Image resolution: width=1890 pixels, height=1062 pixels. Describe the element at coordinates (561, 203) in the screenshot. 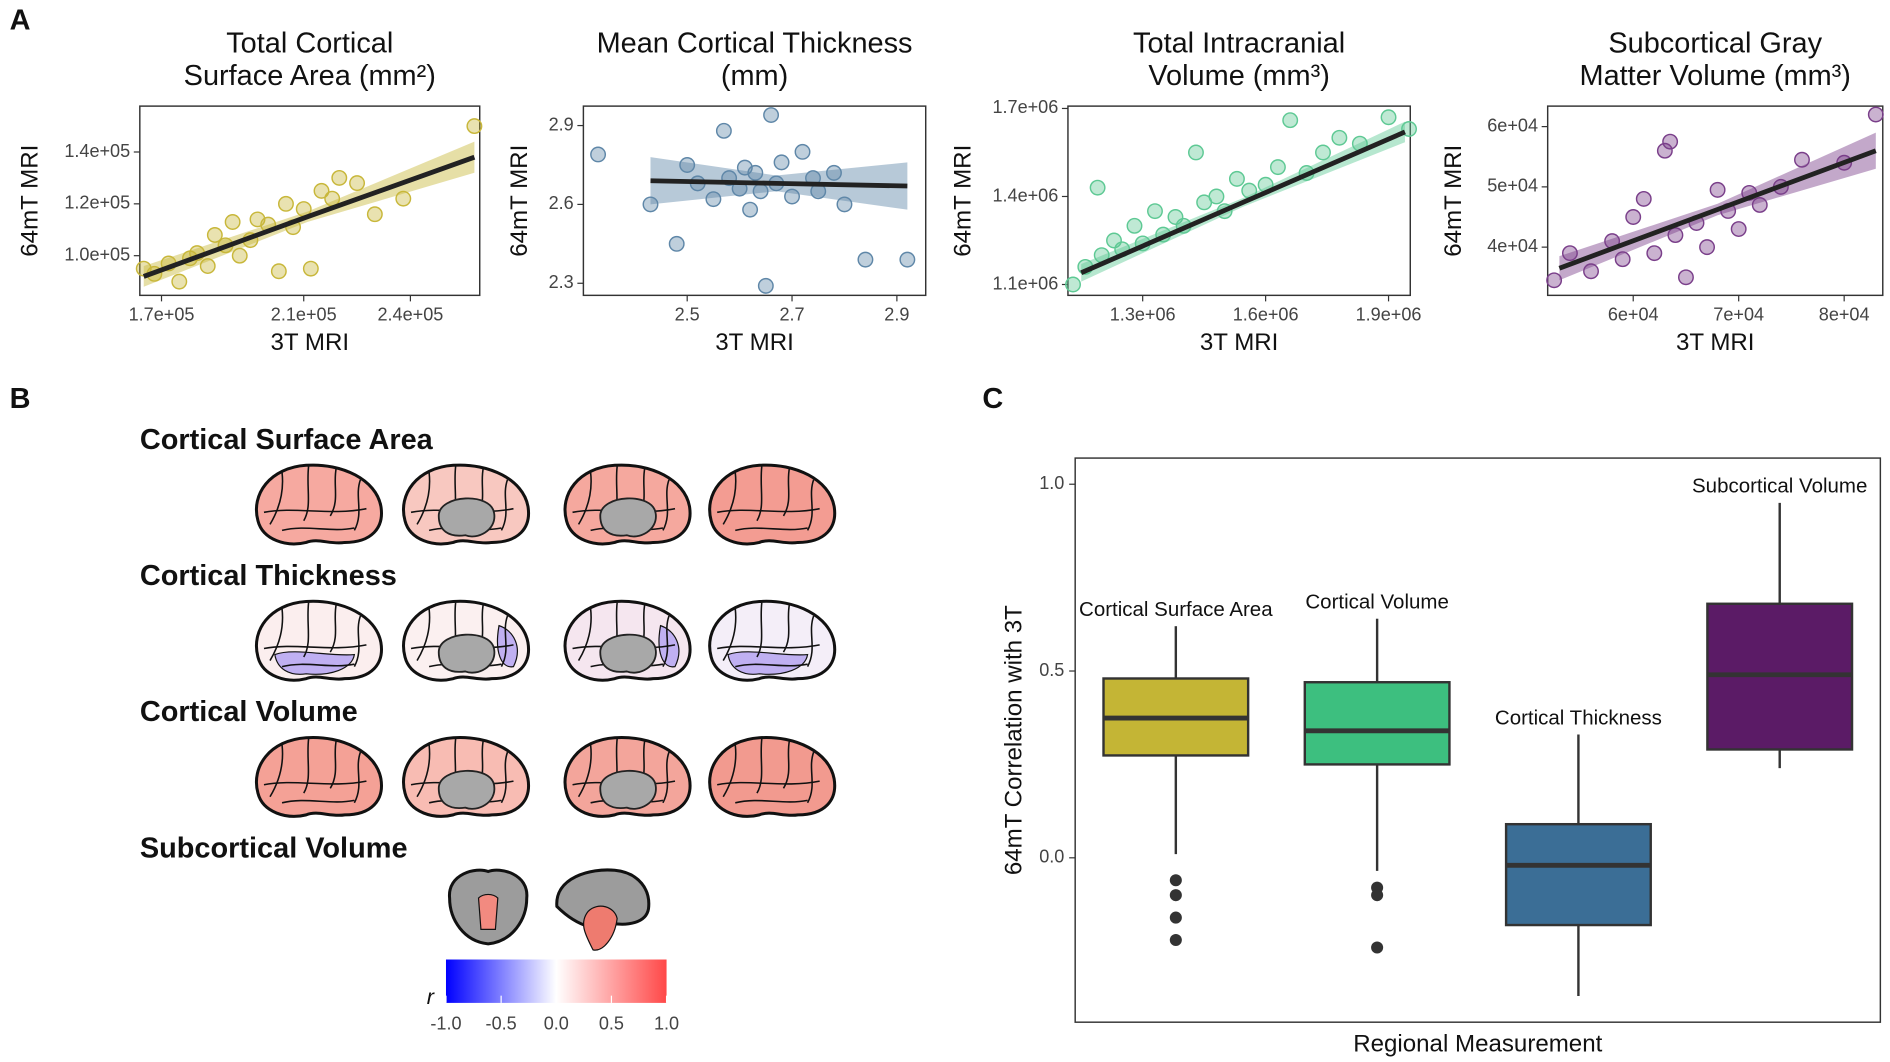

I see `y-tick-label: 2.6` at that location.